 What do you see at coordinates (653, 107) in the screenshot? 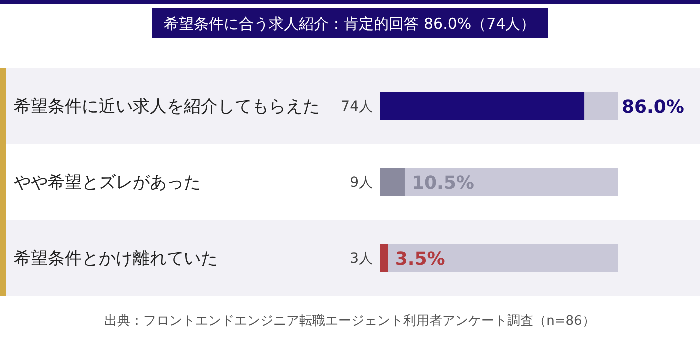
I see `data-label: 86.0%` at bounding box center [653, 107].